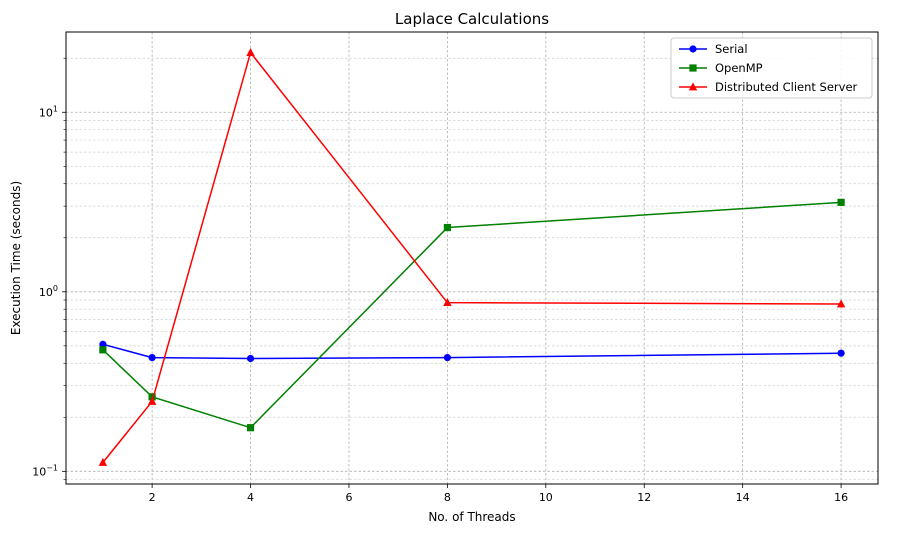 Image resolution: width=910 pixels, height=534 pixels. I want to click on x-tick-label: 12, so click(644, 497).